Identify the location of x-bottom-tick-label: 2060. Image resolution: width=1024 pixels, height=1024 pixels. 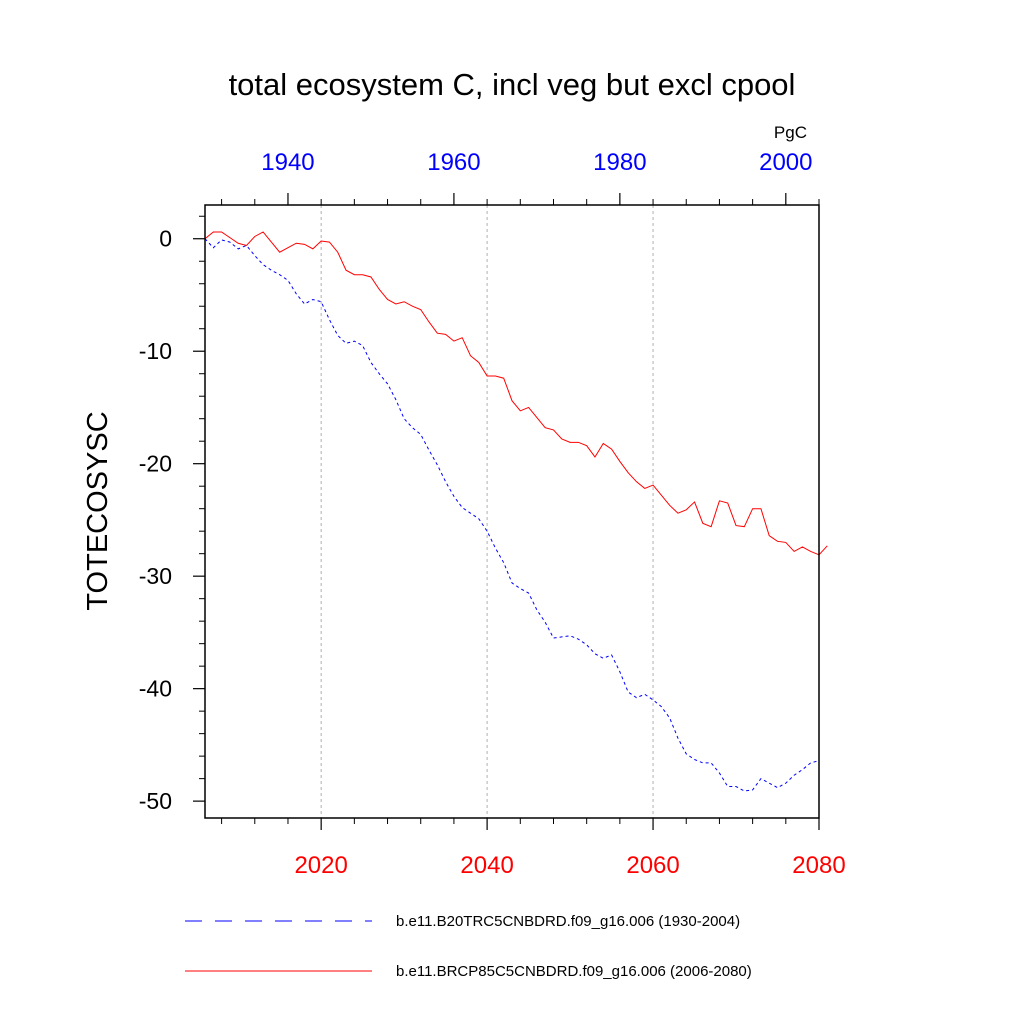
(652, 865).